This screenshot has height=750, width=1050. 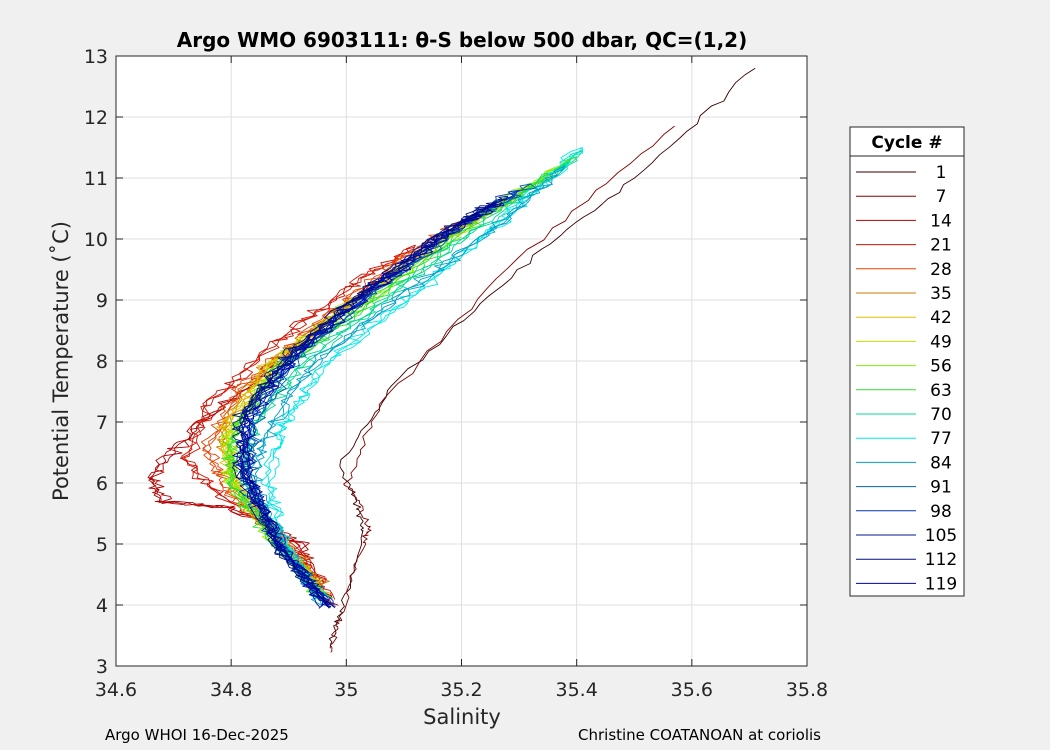 What do you see at coordinates (941, 391) in the screenshot?
I see `legend-label: 63` at bounding box center [941, 391].